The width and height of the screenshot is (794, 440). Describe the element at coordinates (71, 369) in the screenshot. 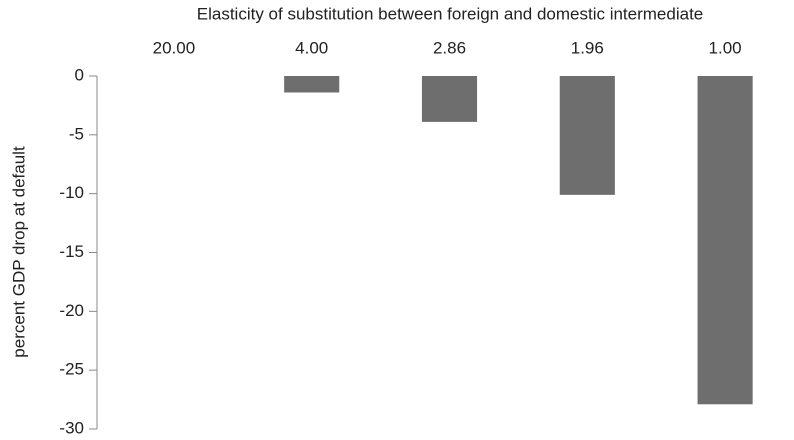

I see `y-tick-label: -25` at that location.